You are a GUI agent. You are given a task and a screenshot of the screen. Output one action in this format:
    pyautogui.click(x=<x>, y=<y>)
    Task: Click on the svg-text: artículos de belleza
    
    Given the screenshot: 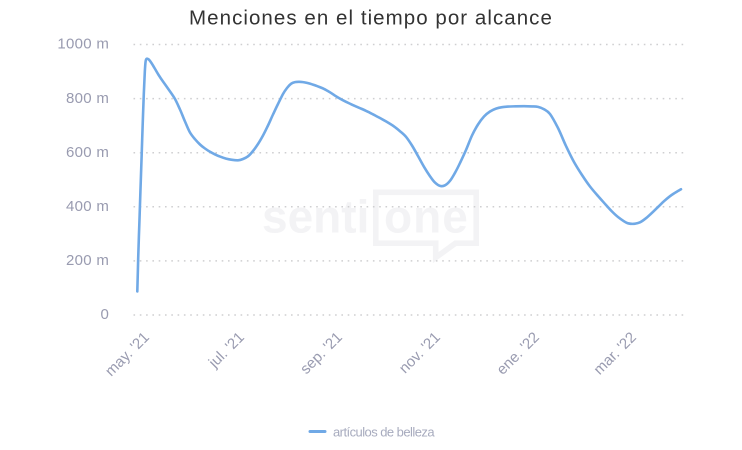 What is the action you would take?
    pyautogui.click(x=384, y=432)
    